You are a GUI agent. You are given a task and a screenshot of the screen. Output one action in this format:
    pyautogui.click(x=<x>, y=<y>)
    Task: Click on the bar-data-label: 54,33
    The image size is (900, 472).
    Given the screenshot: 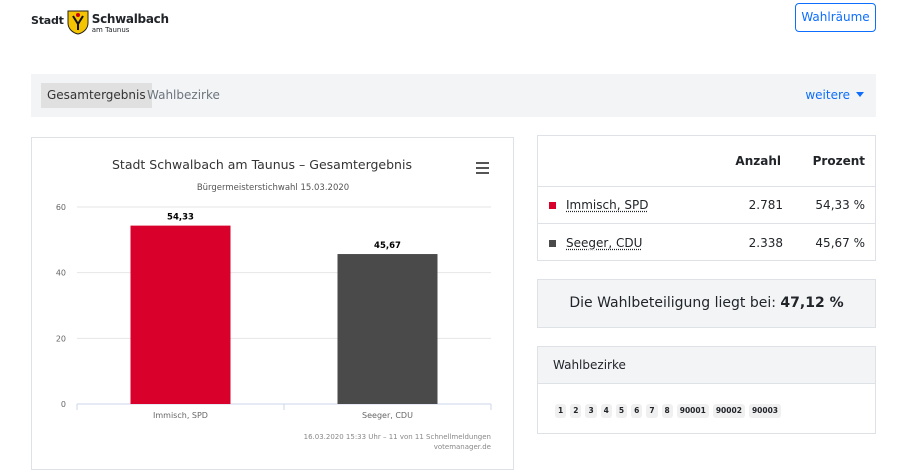 What is the action you would take?
    pyautogui.click(x=180, y=218)
    